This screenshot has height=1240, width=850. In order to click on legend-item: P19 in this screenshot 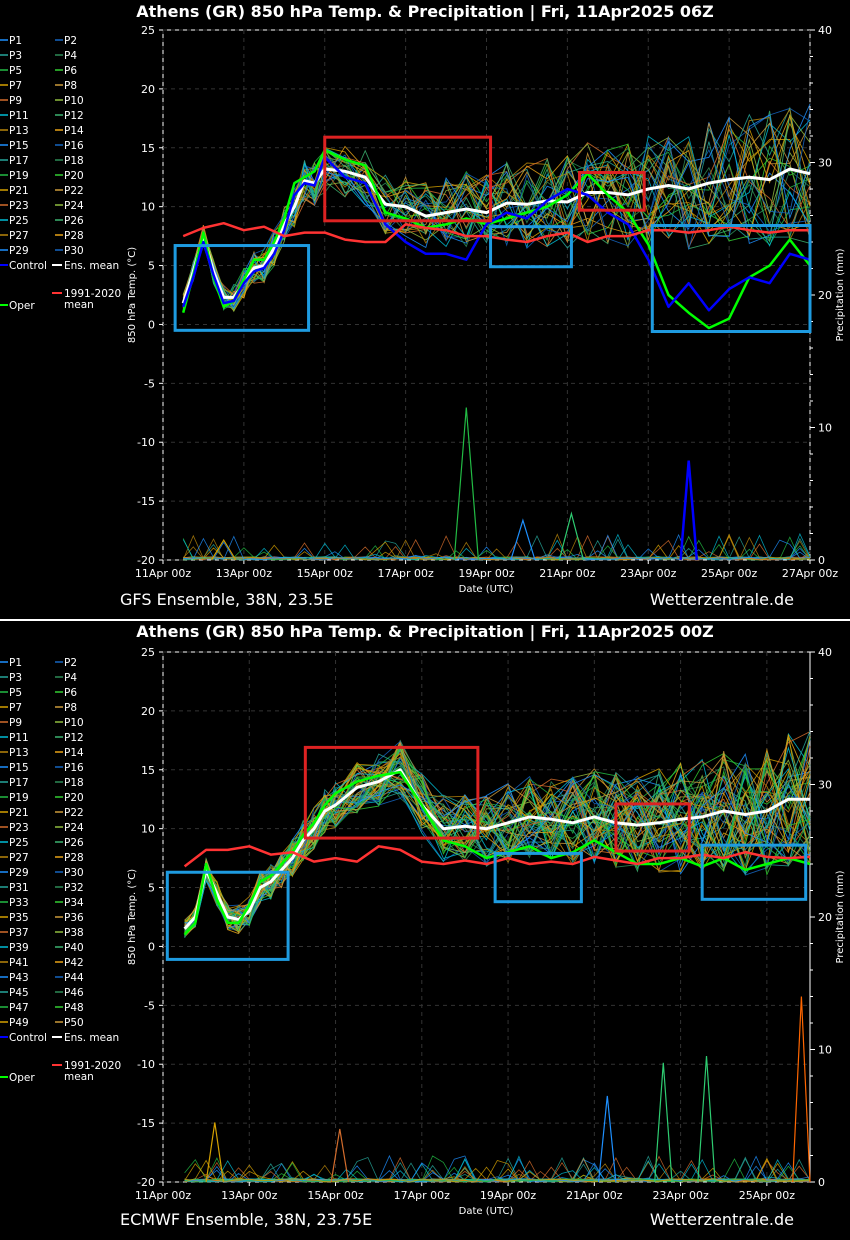, I will do `click(19, 798)`.